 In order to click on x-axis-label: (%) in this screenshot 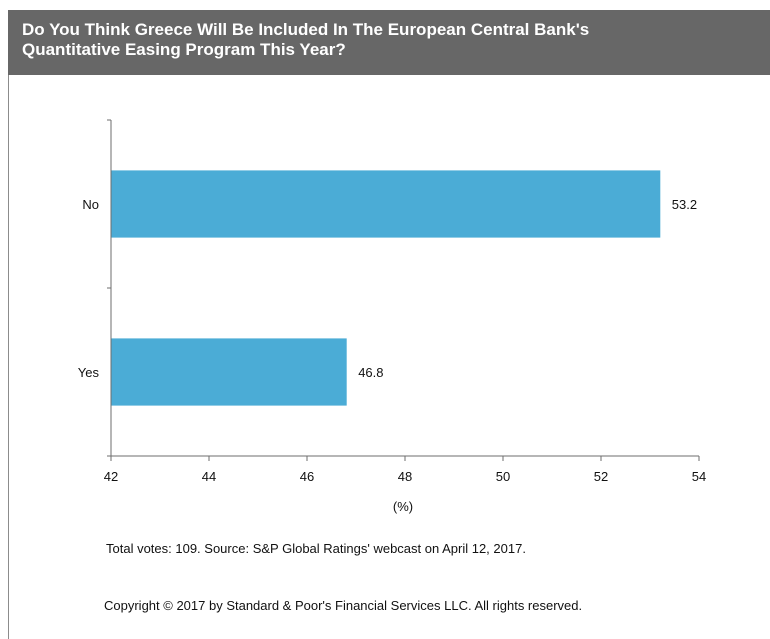, I will do `click(403, 506)`.